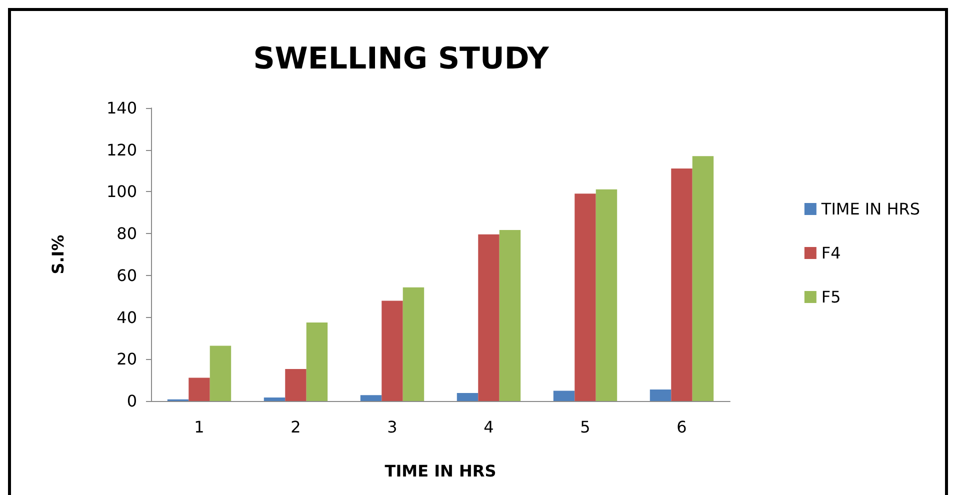 This screenshot has height=495, width=960. I want to click on x-tick-label: 3, so click(392, 427).